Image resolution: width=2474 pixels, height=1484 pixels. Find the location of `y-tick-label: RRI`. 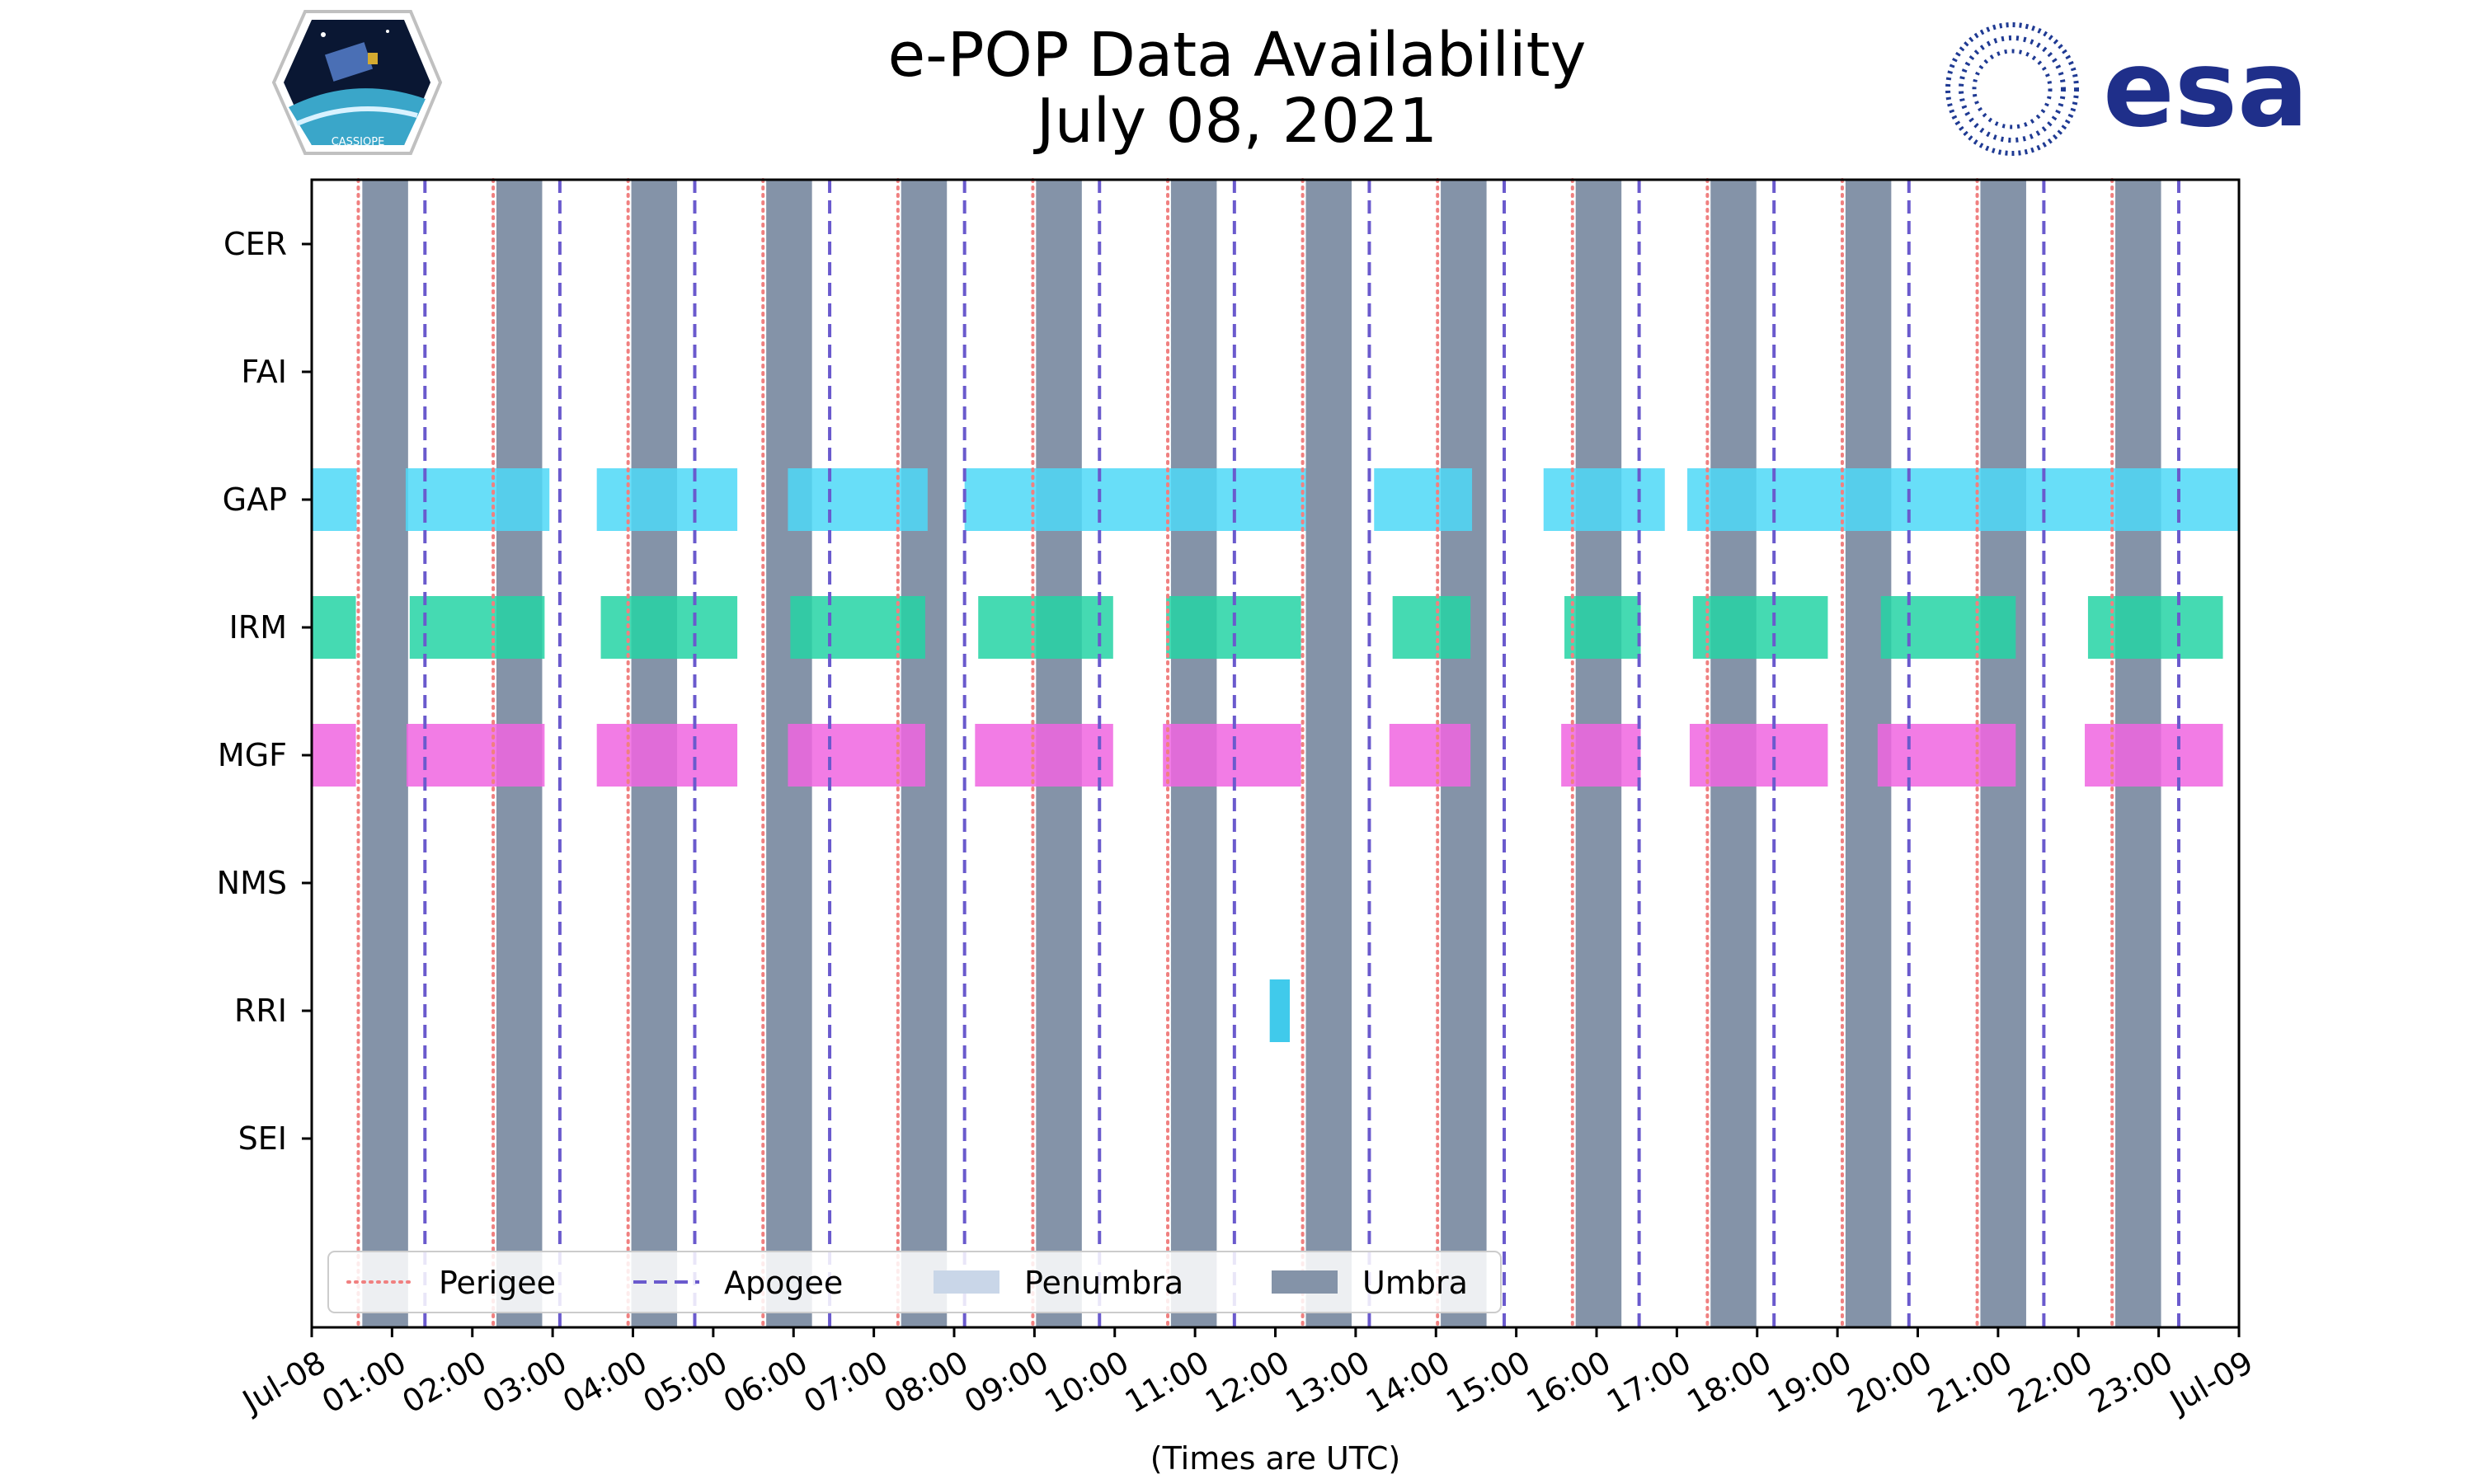

y-tick-label: RRI is located at coordinates (260, 1011).